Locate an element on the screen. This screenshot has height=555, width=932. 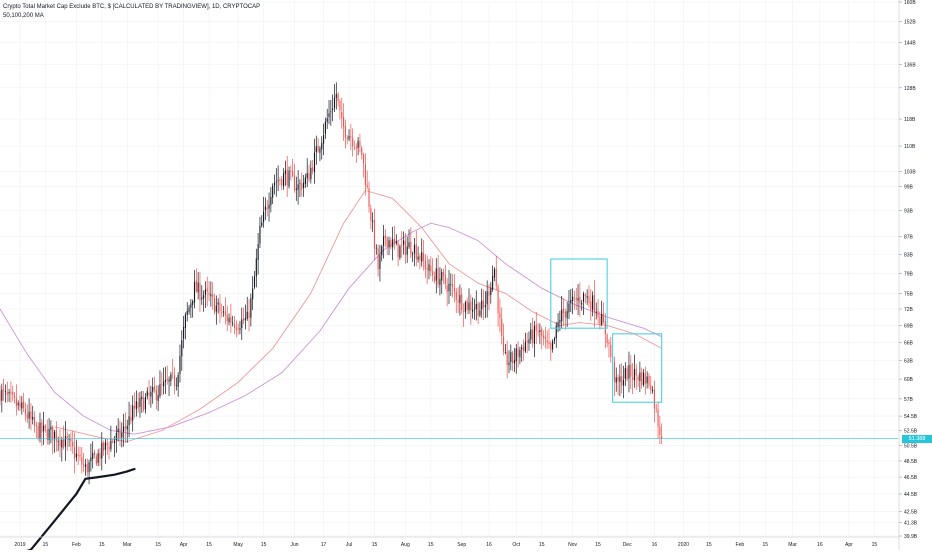
price-tick-label: 44.5B is located at coordinates (911, 495).